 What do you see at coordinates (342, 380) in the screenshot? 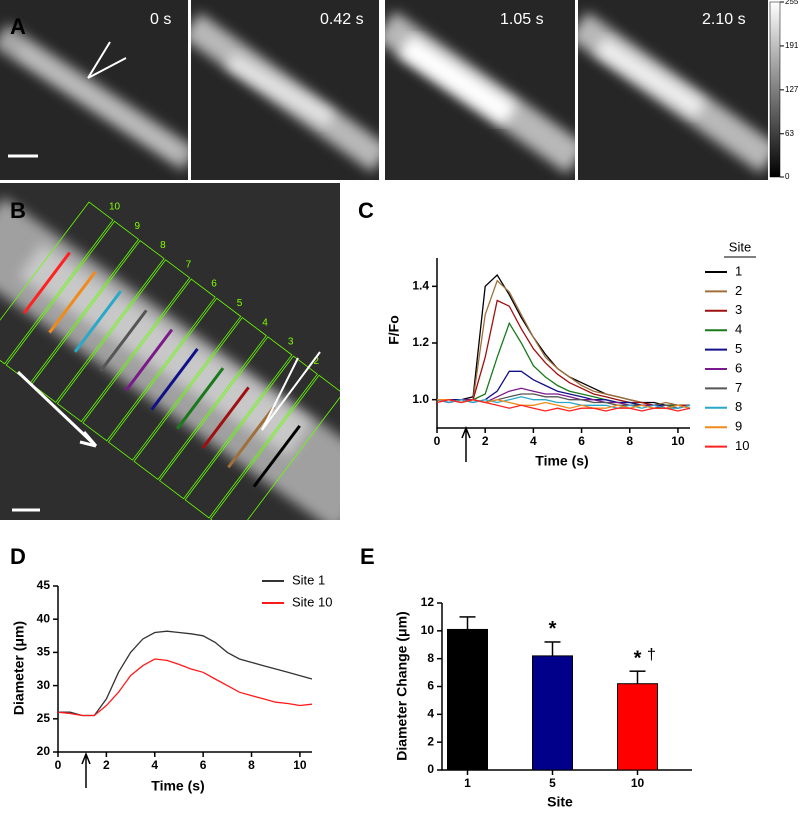
I see `roi-label: 1` at bounding box center [342, 380].